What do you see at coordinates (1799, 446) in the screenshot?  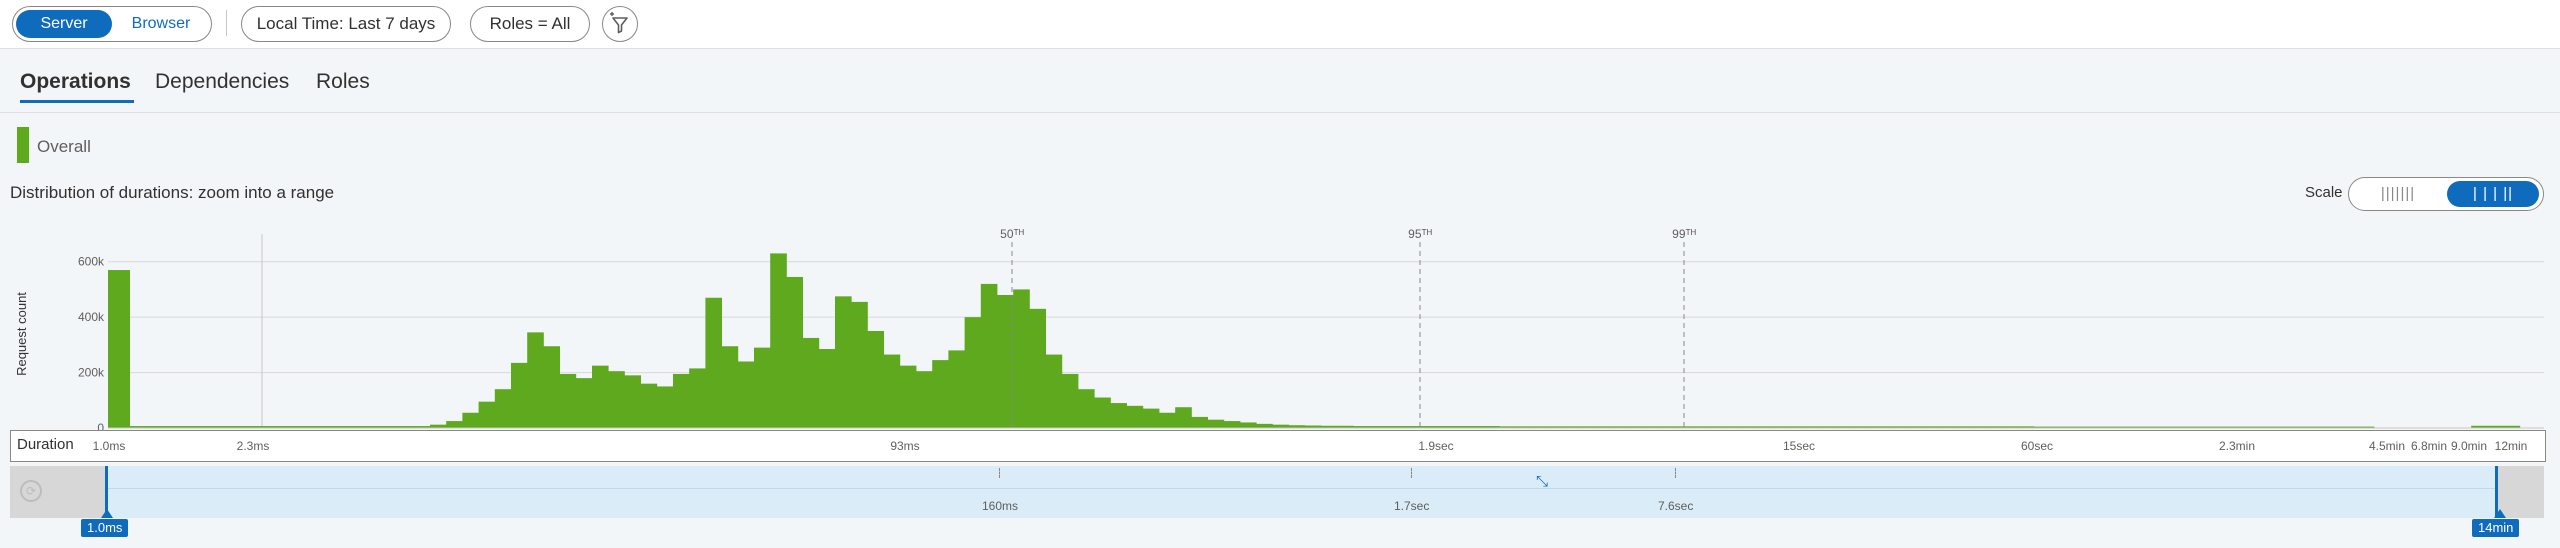 I see `duration-tick-label: 15sec` at bounding box center [1799, 446].